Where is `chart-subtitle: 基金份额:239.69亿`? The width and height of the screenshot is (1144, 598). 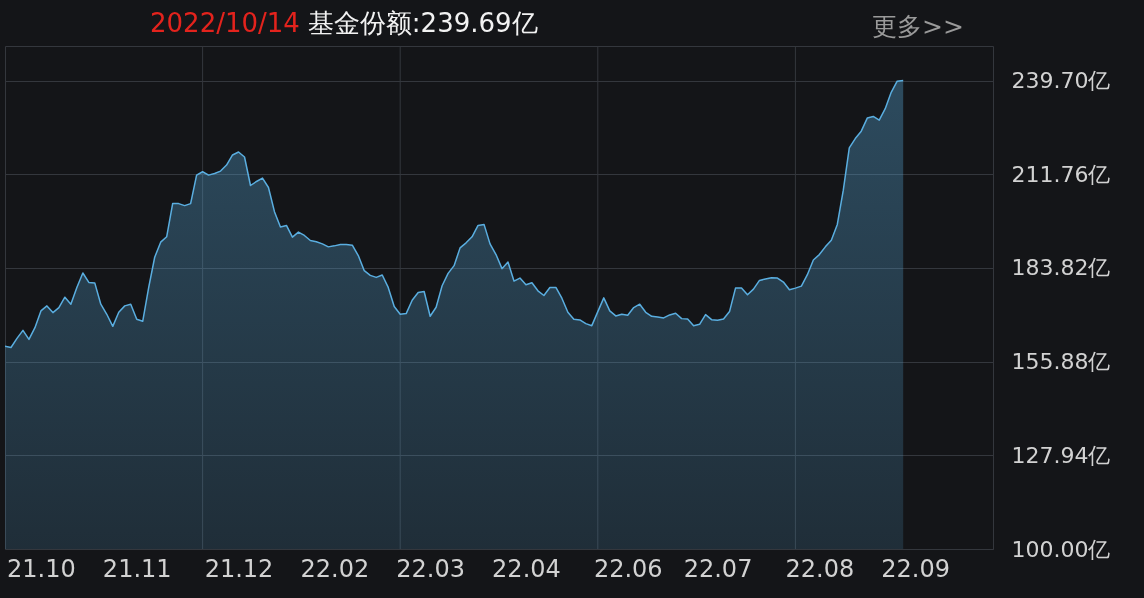
chart-subtitle: 基金份额:239.69亿 is located at coordinates (422, 23).